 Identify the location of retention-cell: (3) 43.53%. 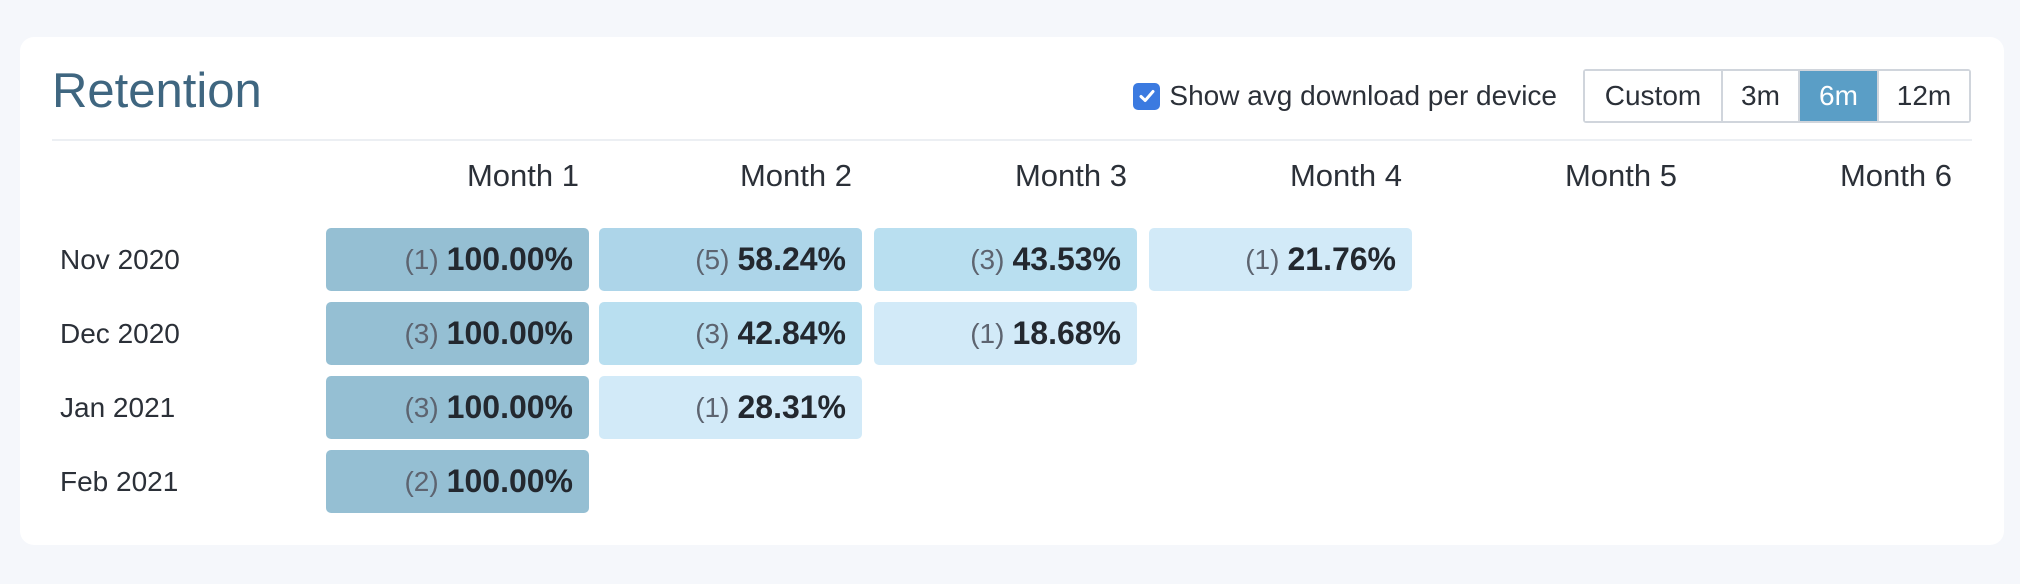
(1005, 259).